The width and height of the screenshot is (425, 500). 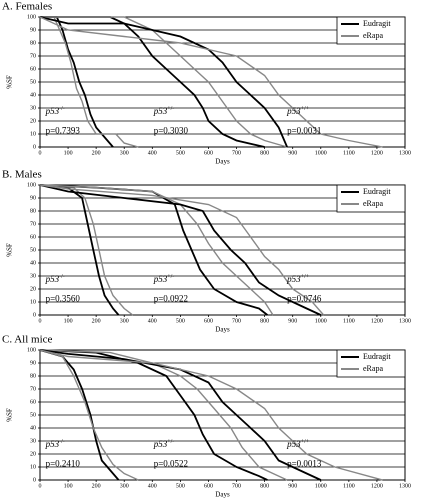 What do you see at coordinates (33, 376) in the screenshot?
I see `y-tick-label: 80` at bounding box center [33, 376].